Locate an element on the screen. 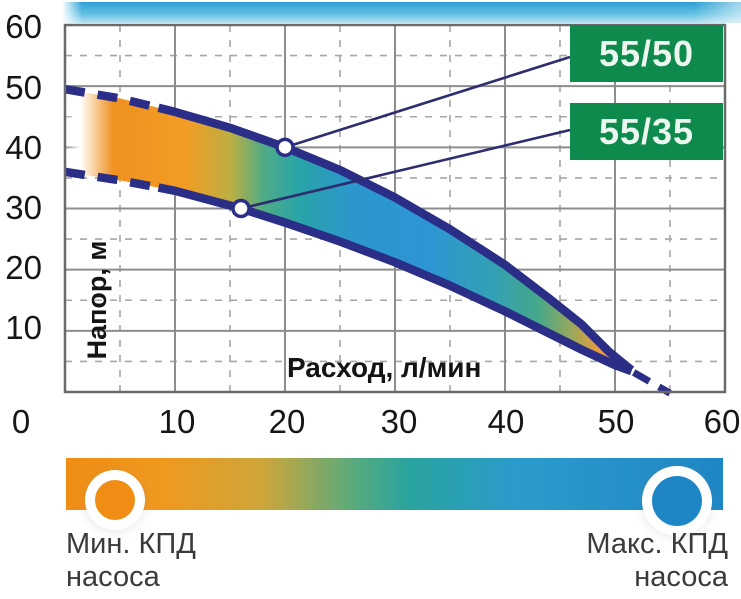 The height and width of the screenshot is (599, 741). y-tick-label: 20 is located at coordinates (23, 267).